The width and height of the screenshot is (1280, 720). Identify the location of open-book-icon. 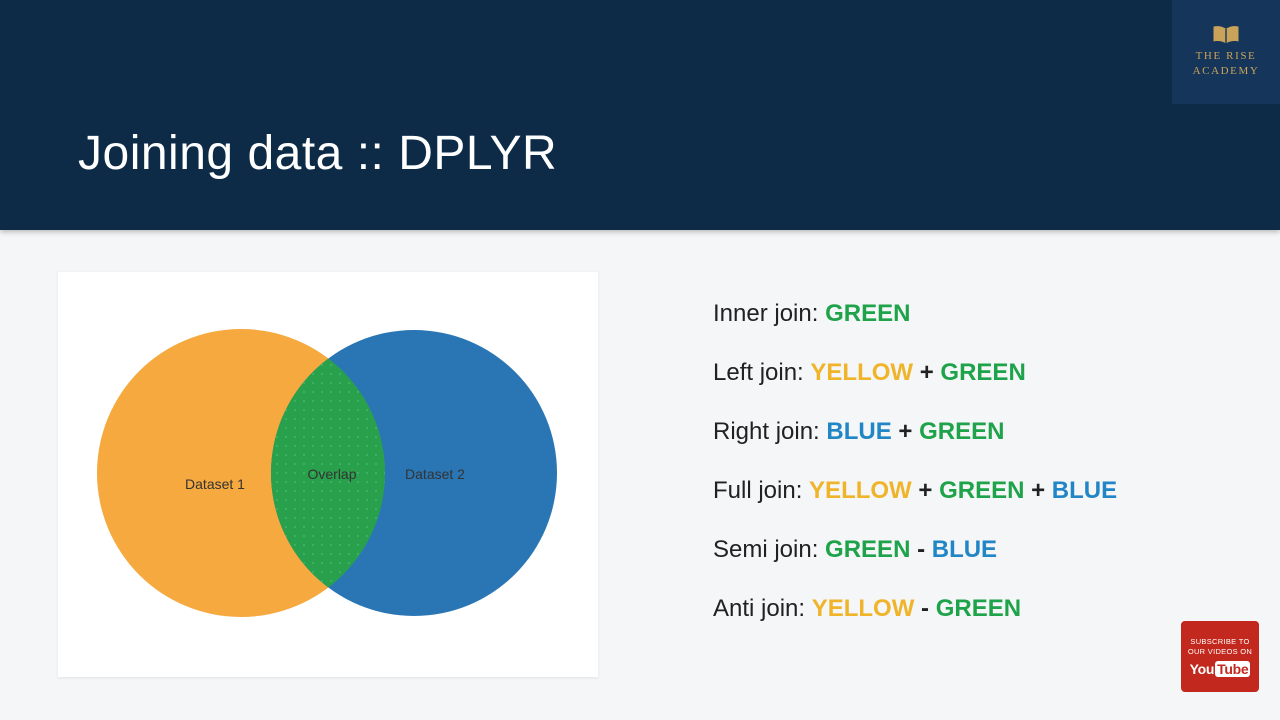
(1226, 35).